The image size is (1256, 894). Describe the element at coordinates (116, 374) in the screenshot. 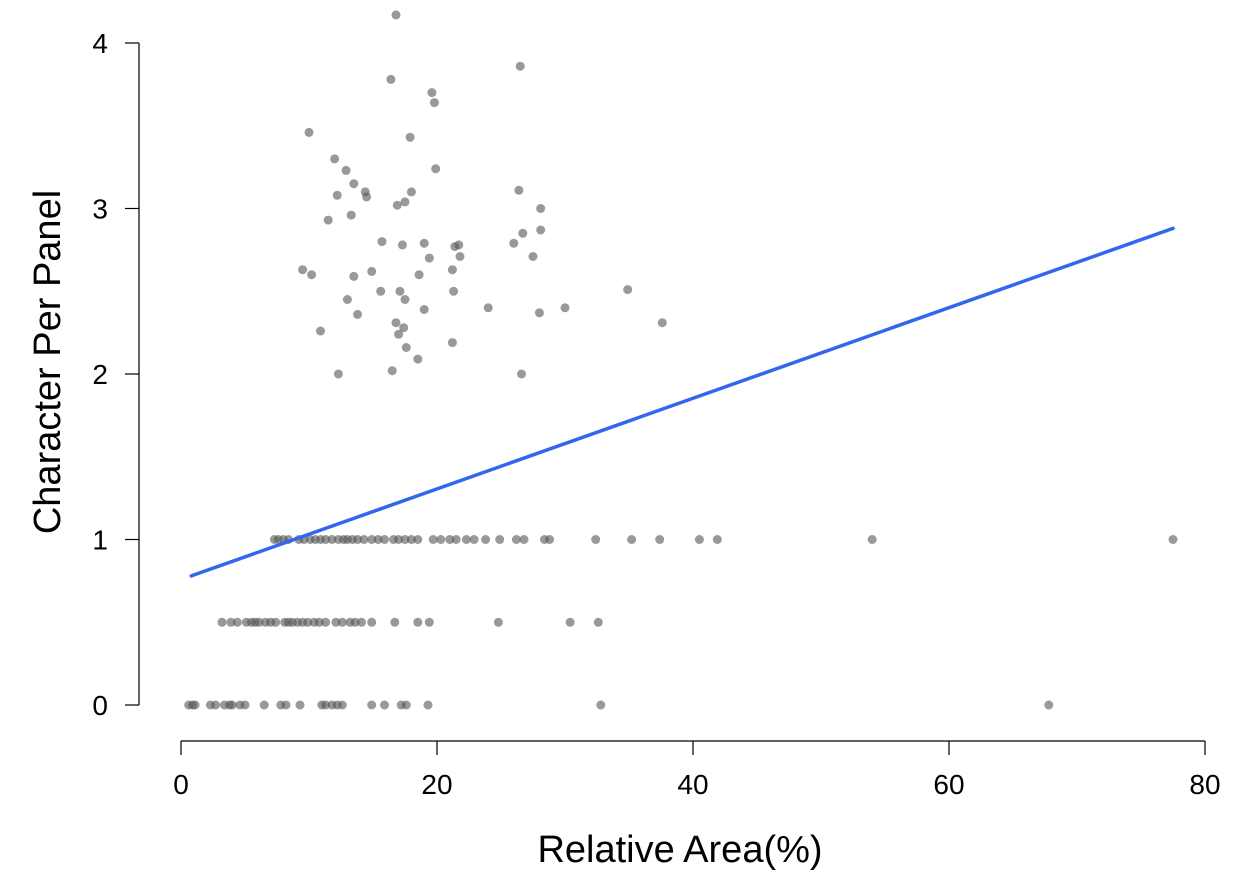

I see `y-axis: 0 1 2 3 4` at that location.